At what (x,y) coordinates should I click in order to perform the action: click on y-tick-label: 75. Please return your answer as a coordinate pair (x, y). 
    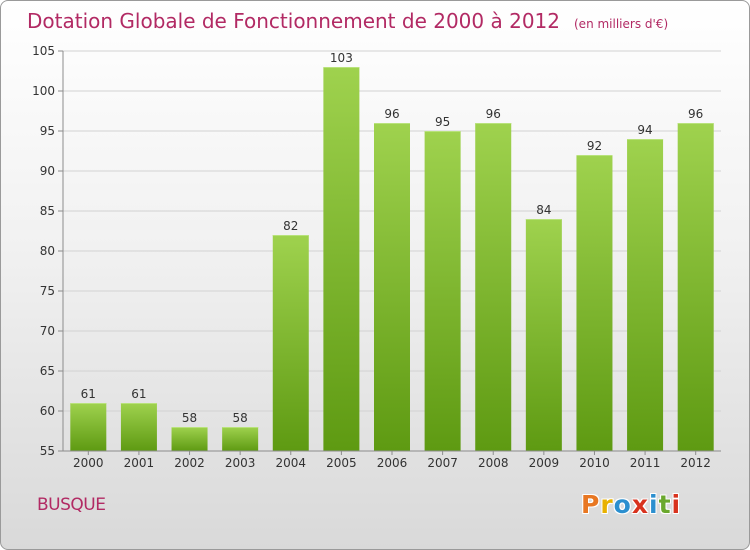
    Looking at the image, I should click on (47, 291).